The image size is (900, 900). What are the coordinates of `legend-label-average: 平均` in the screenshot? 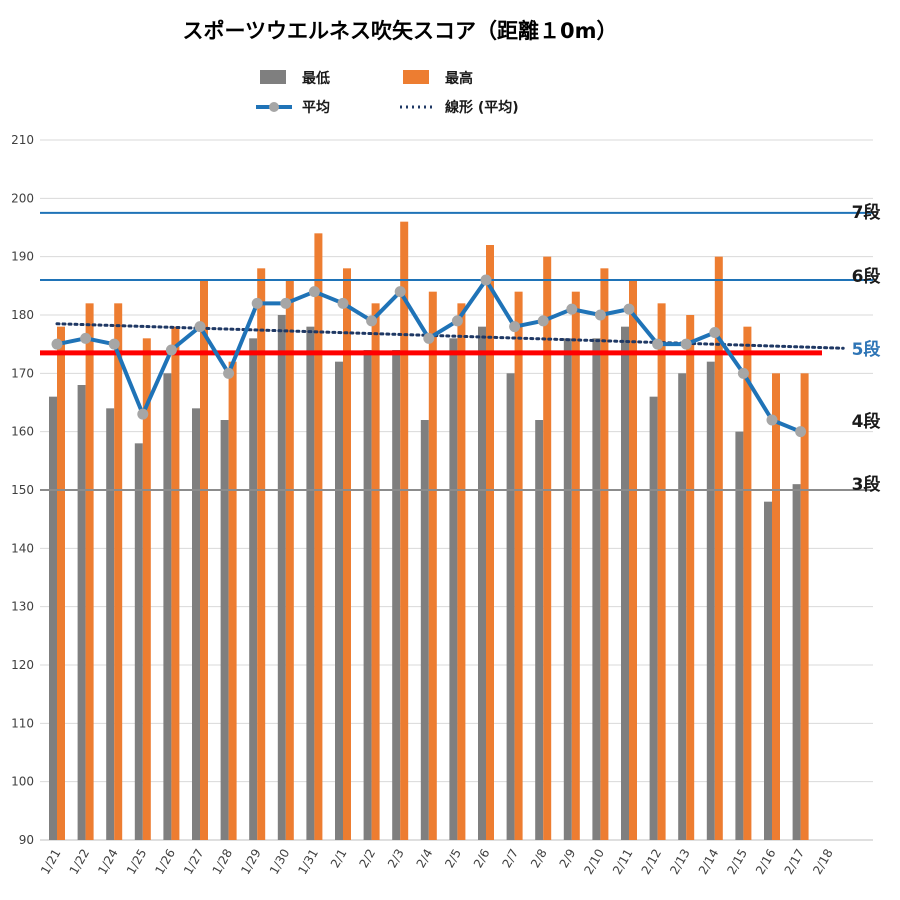 It's located at (316, 107).